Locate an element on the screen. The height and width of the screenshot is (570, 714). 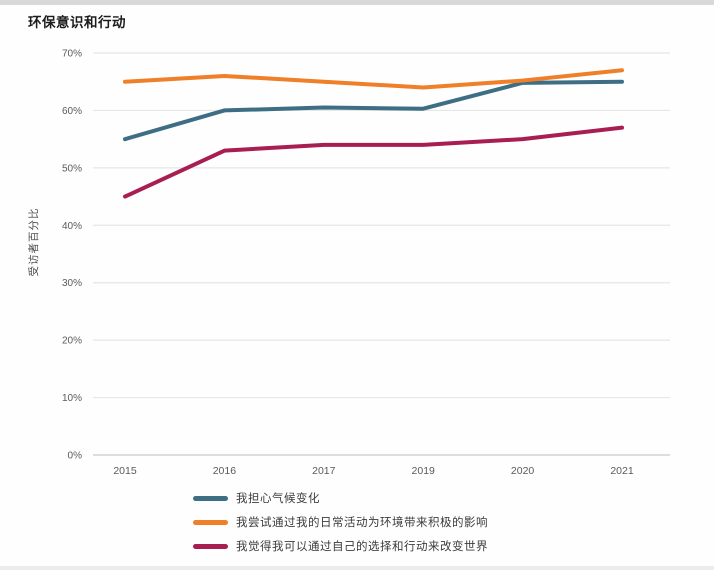
y-tick-label: 0% is located at coordinates (75, 456).